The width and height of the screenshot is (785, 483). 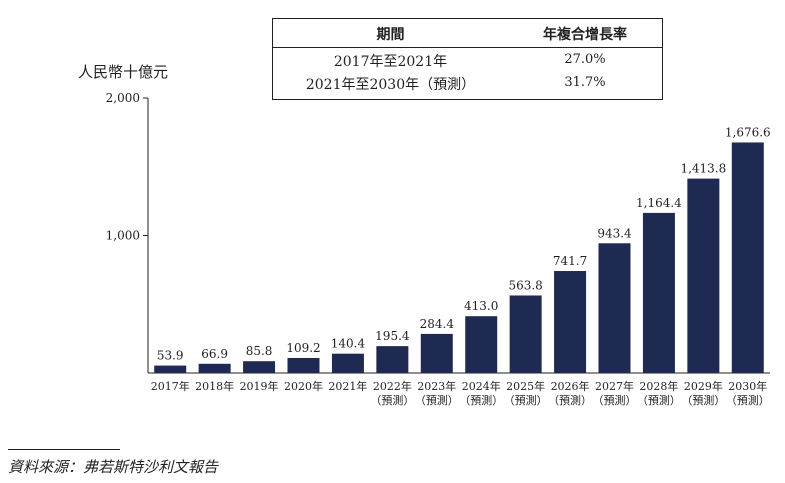 I want to click on x-tick-label: 2020年, so click(x=303, y=386).